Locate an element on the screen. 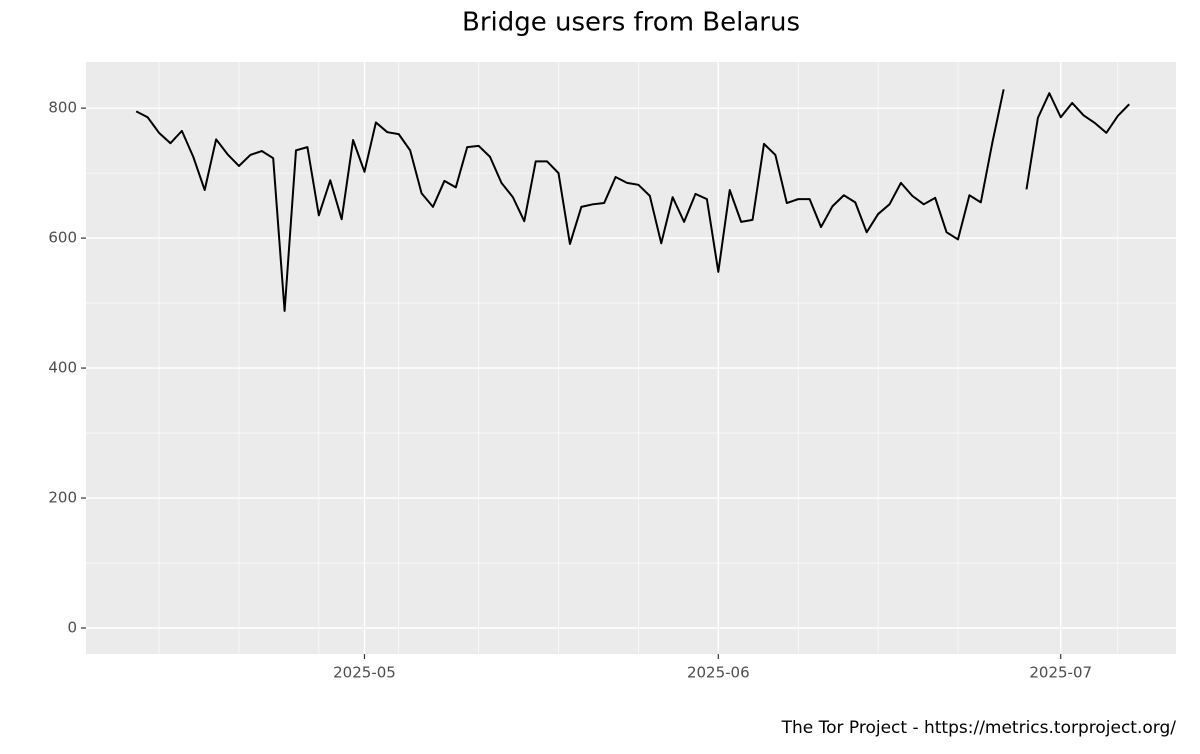 This screenshot has width=1200, height=754. x-tick-label: 2025-05 is located at coordinates (364, 673).